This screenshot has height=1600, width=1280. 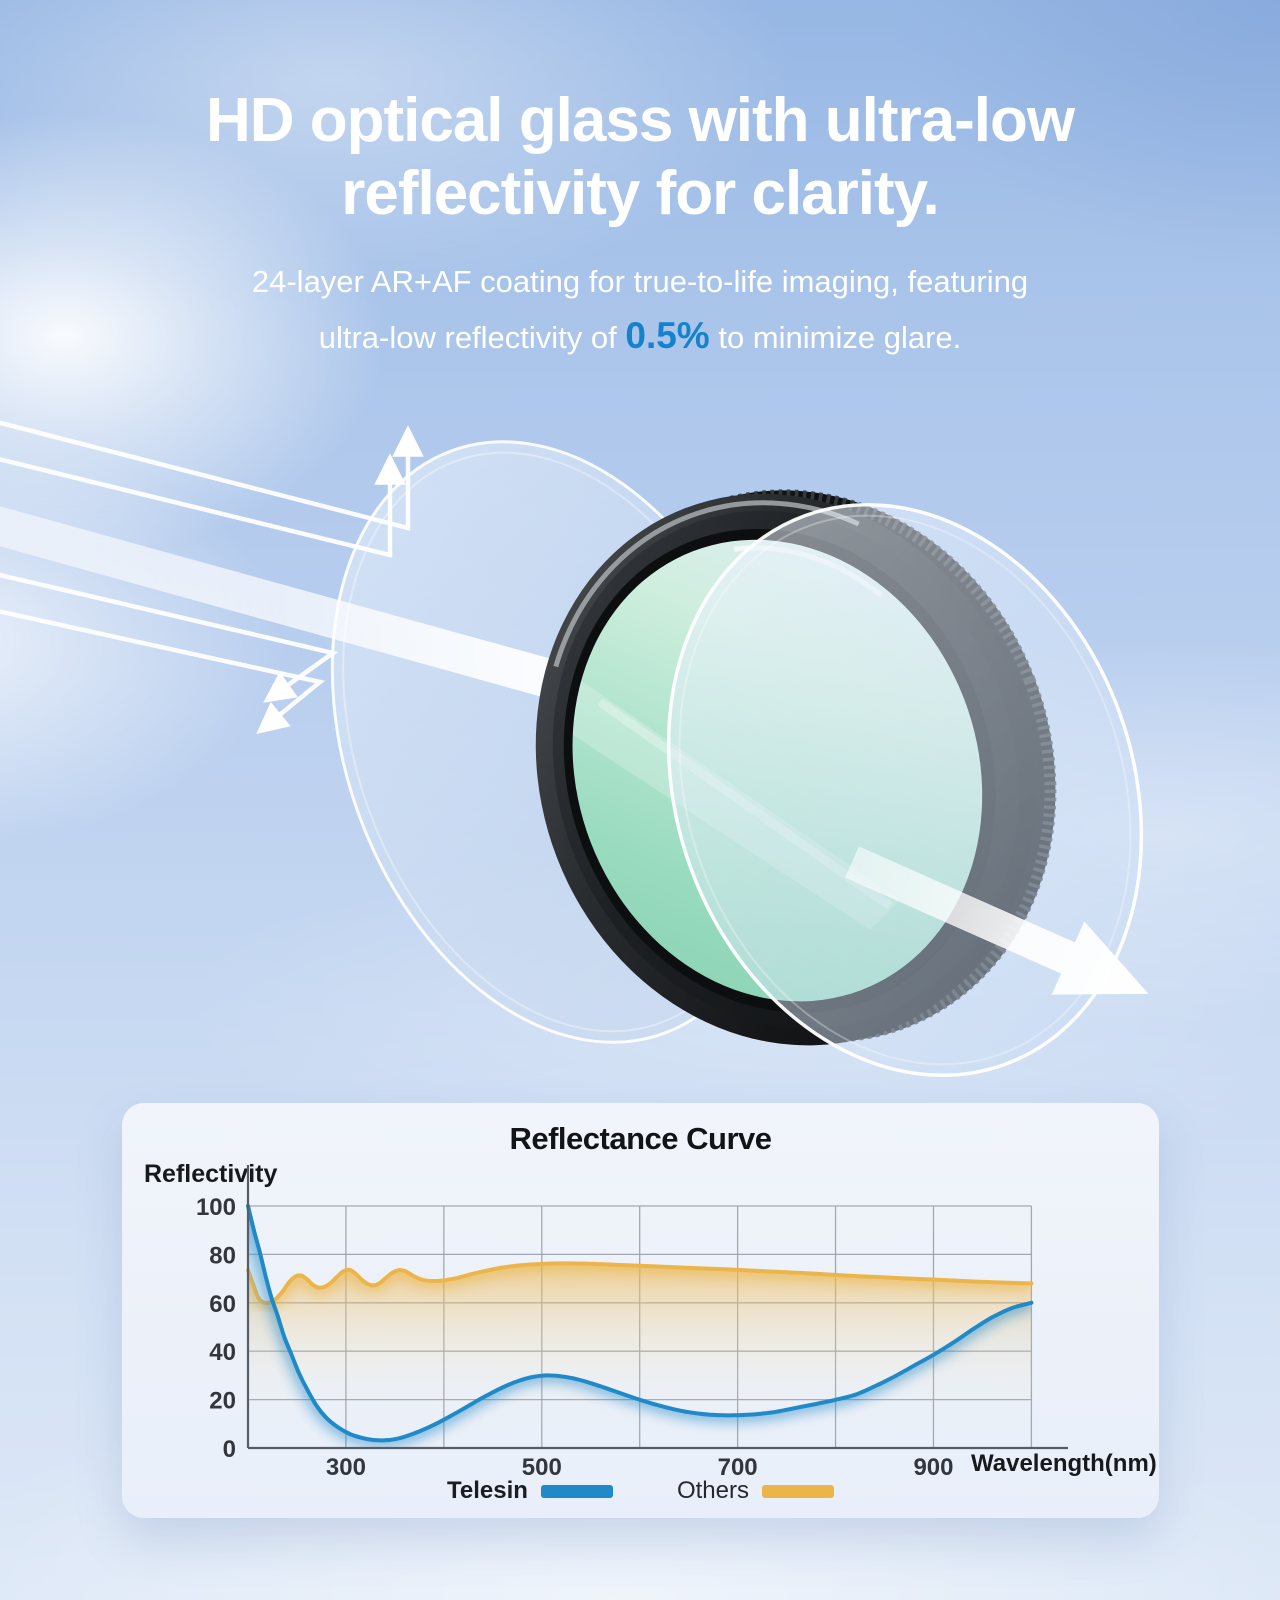 What do you see at coordinates (222, 1255) in the screenshot?
I see `svg-text: 80` at bounding box center [222, 1255].